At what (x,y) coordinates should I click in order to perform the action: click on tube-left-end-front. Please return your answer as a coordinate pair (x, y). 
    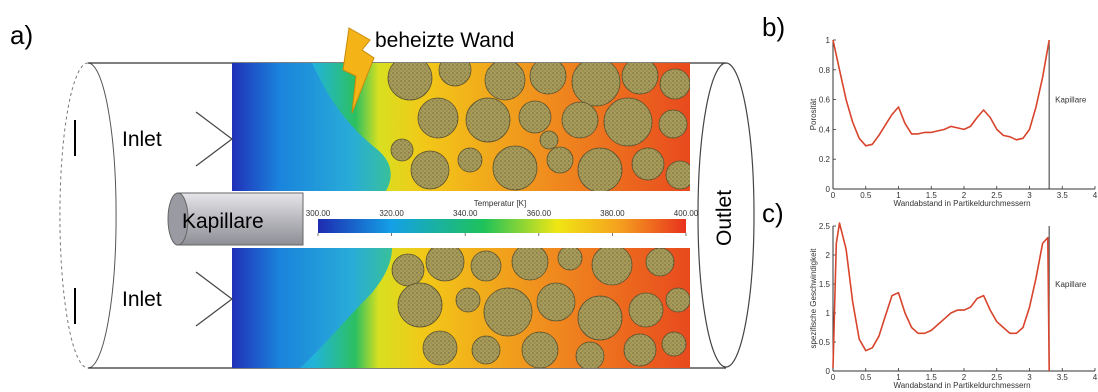
    Looking at the image, I should click on (102, 215).